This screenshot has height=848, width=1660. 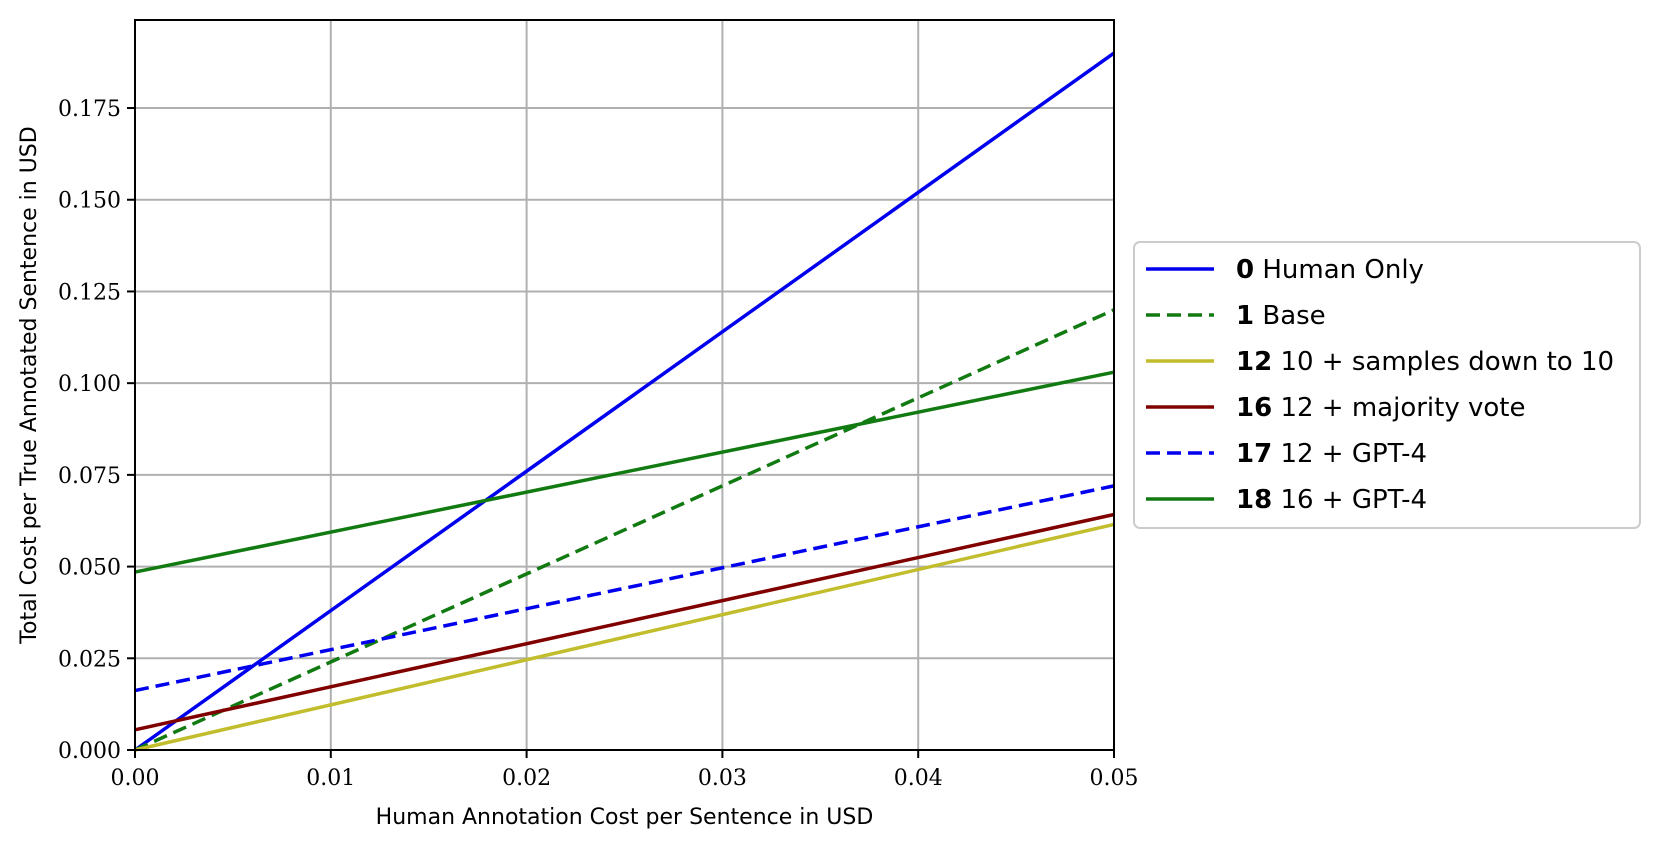 What do you see at coordinates (330, 778) in the screenshot?
I see `x-tick-label: 0.01` at bounding box center [330, 778].